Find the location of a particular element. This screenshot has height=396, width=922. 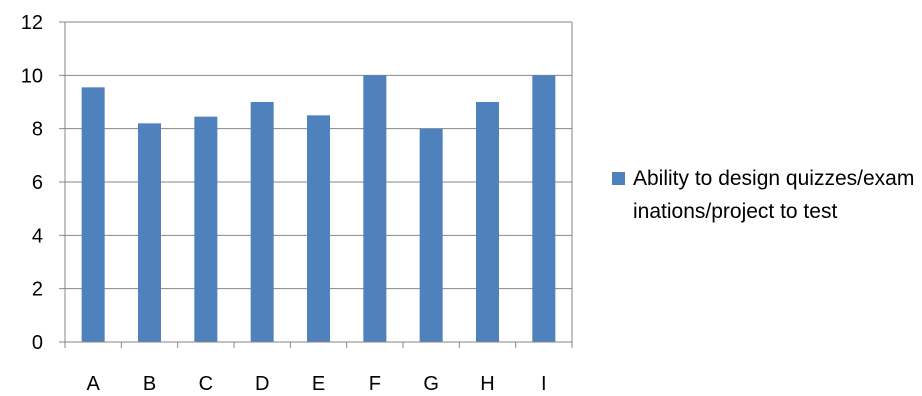

x-tick-label: B is located at coordinates (149, 384).